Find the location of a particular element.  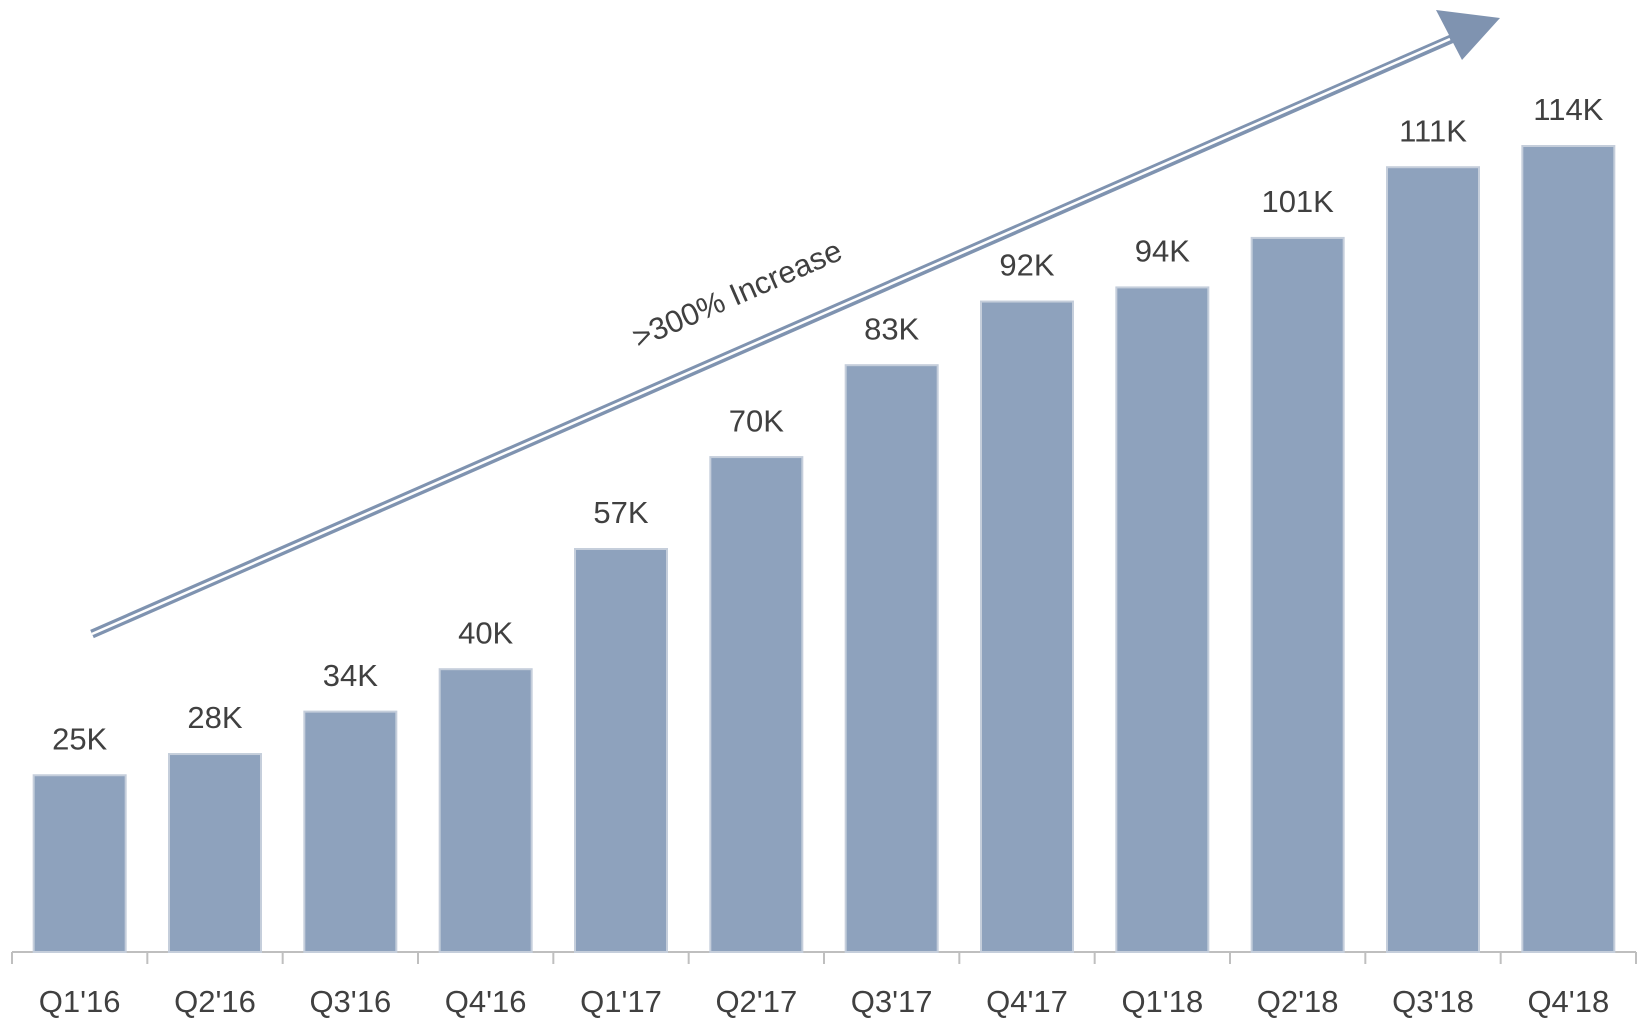

data-label: 101K is located at coordinates (1297, 201).